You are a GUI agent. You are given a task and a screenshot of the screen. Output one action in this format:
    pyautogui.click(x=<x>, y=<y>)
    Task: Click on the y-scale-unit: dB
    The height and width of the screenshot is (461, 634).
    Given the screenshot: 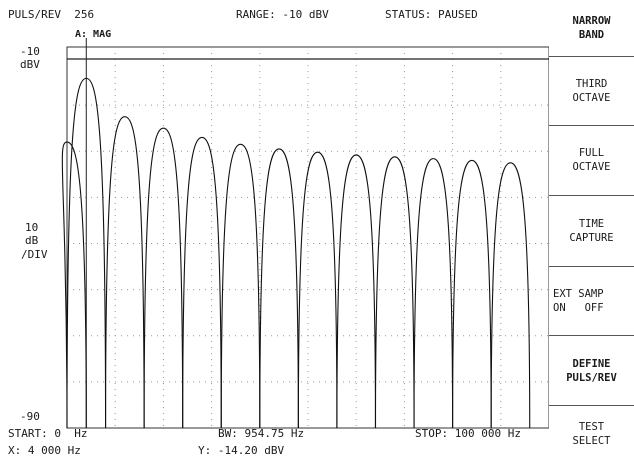 What is the action you would take?
    pyautogui.click(x=32, y=240)
    